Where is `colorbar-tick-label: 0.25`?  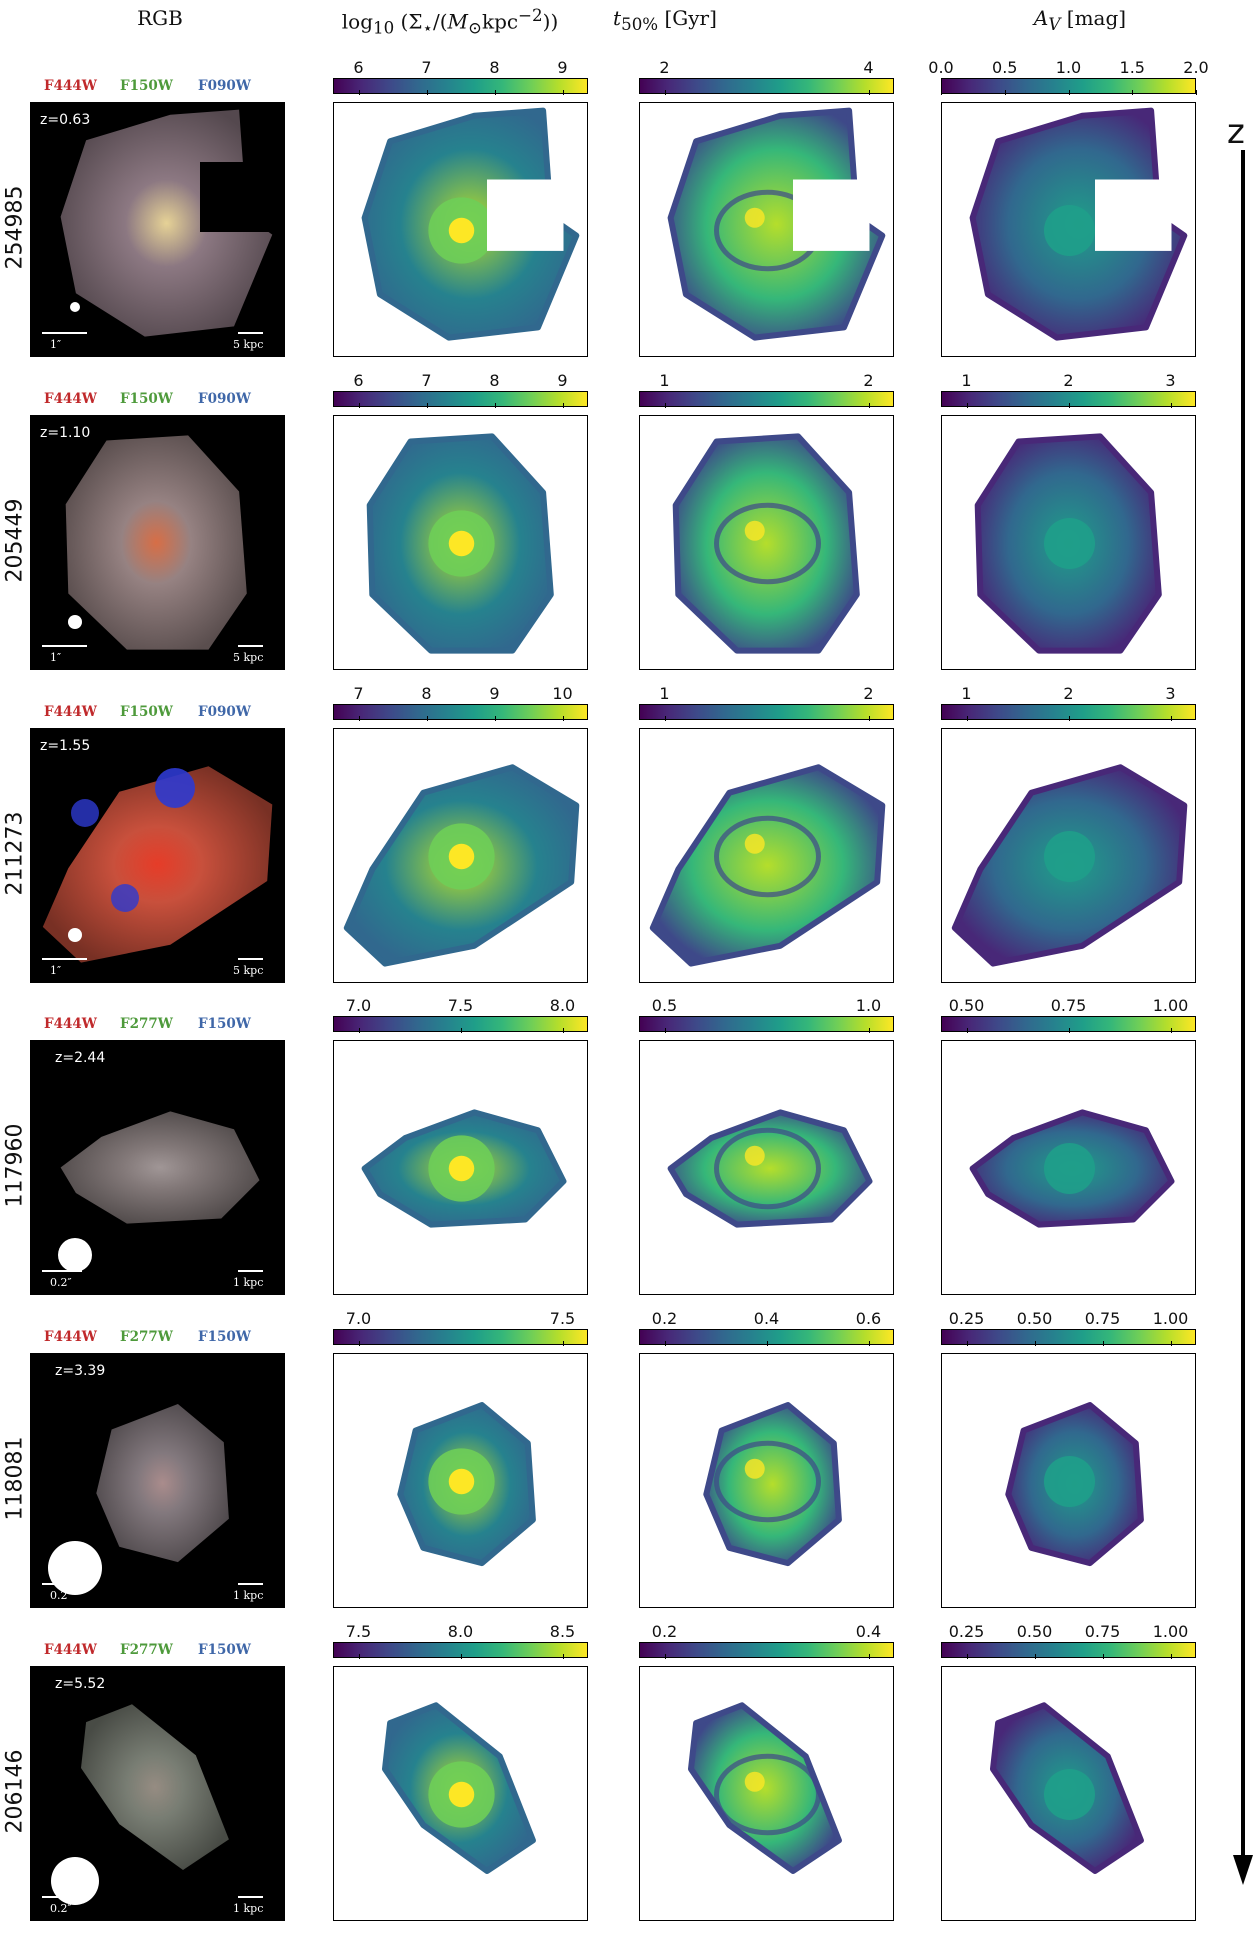
colorbar-tick-label: 0.25 is located at coordinates (966, 1318).